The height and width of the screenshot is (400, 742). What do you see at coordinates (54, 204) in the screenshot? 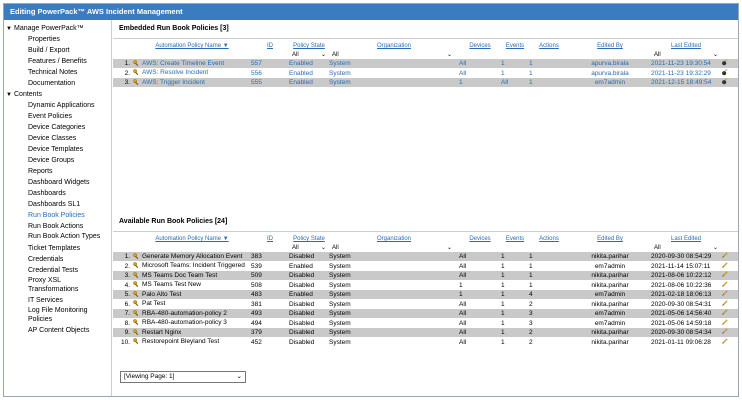
I see `sidebar-item-dashboards-sl1: Dashboards SL1` at bounding box center [54, 204].